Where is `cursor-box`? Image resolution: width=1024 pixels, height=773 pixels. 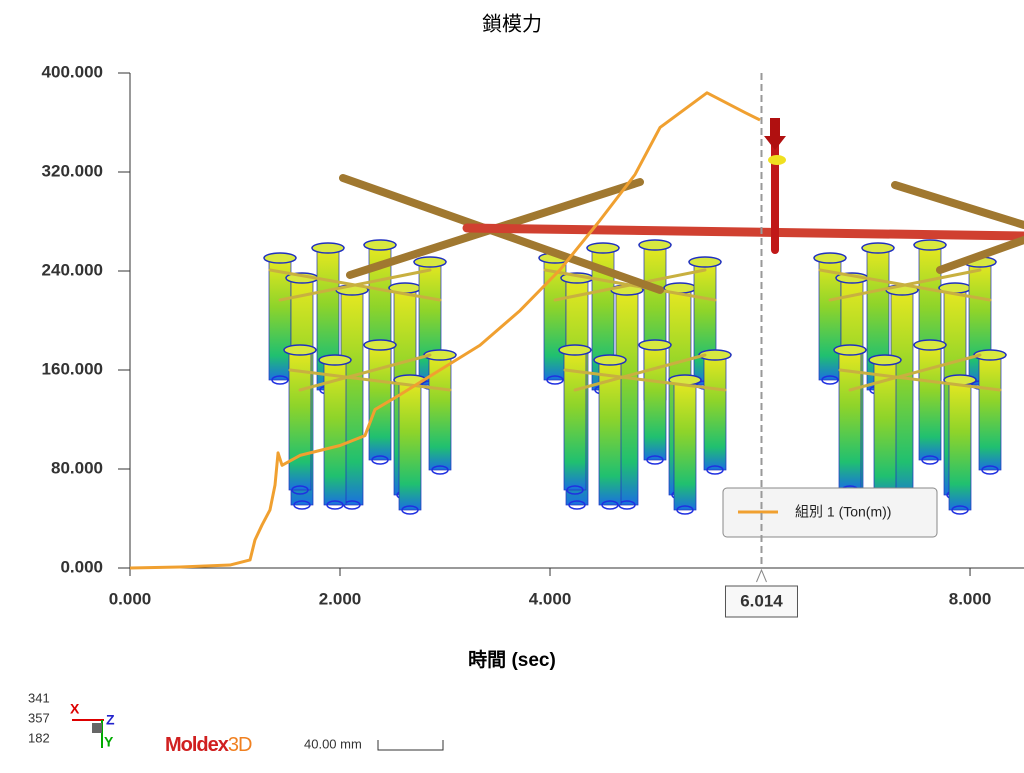 cursor-box is located at coordinates (761, 601).